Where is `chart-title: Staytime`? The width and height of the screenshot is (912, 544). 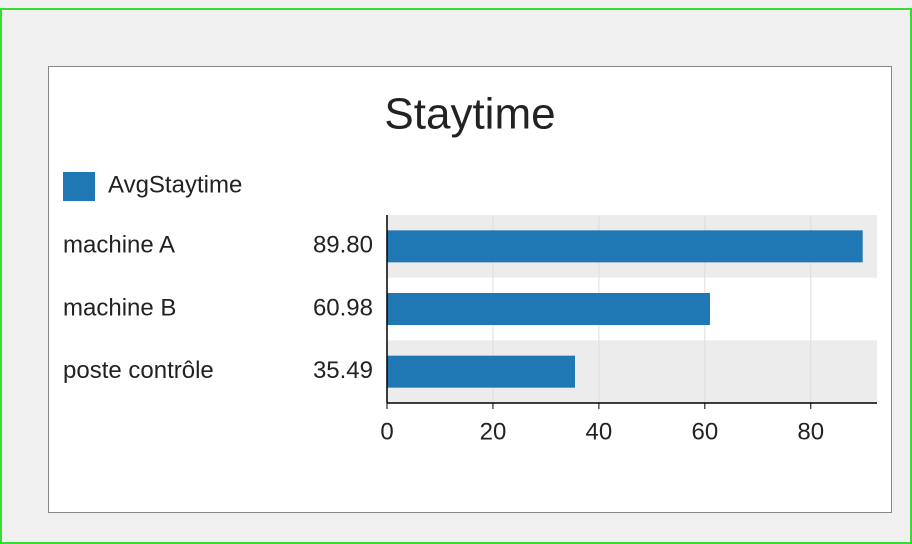
chart-title: Staytime is located at coordinates (469, 114).